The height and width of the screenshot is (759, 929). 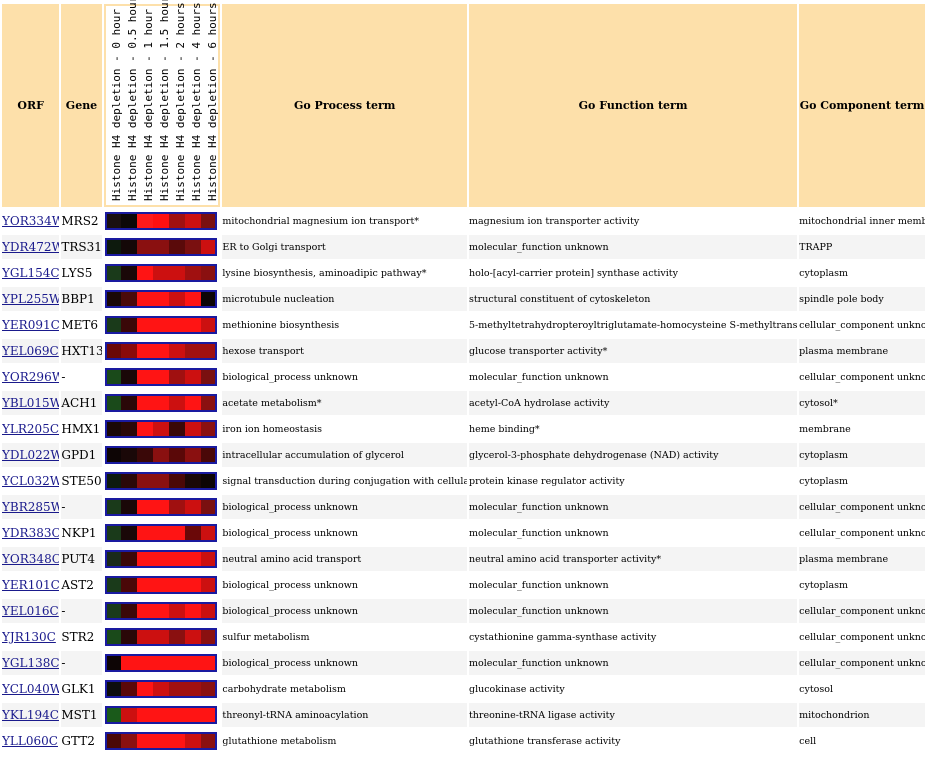 I want to click on orf-link: YEL069C, so click(x=30, y=351).